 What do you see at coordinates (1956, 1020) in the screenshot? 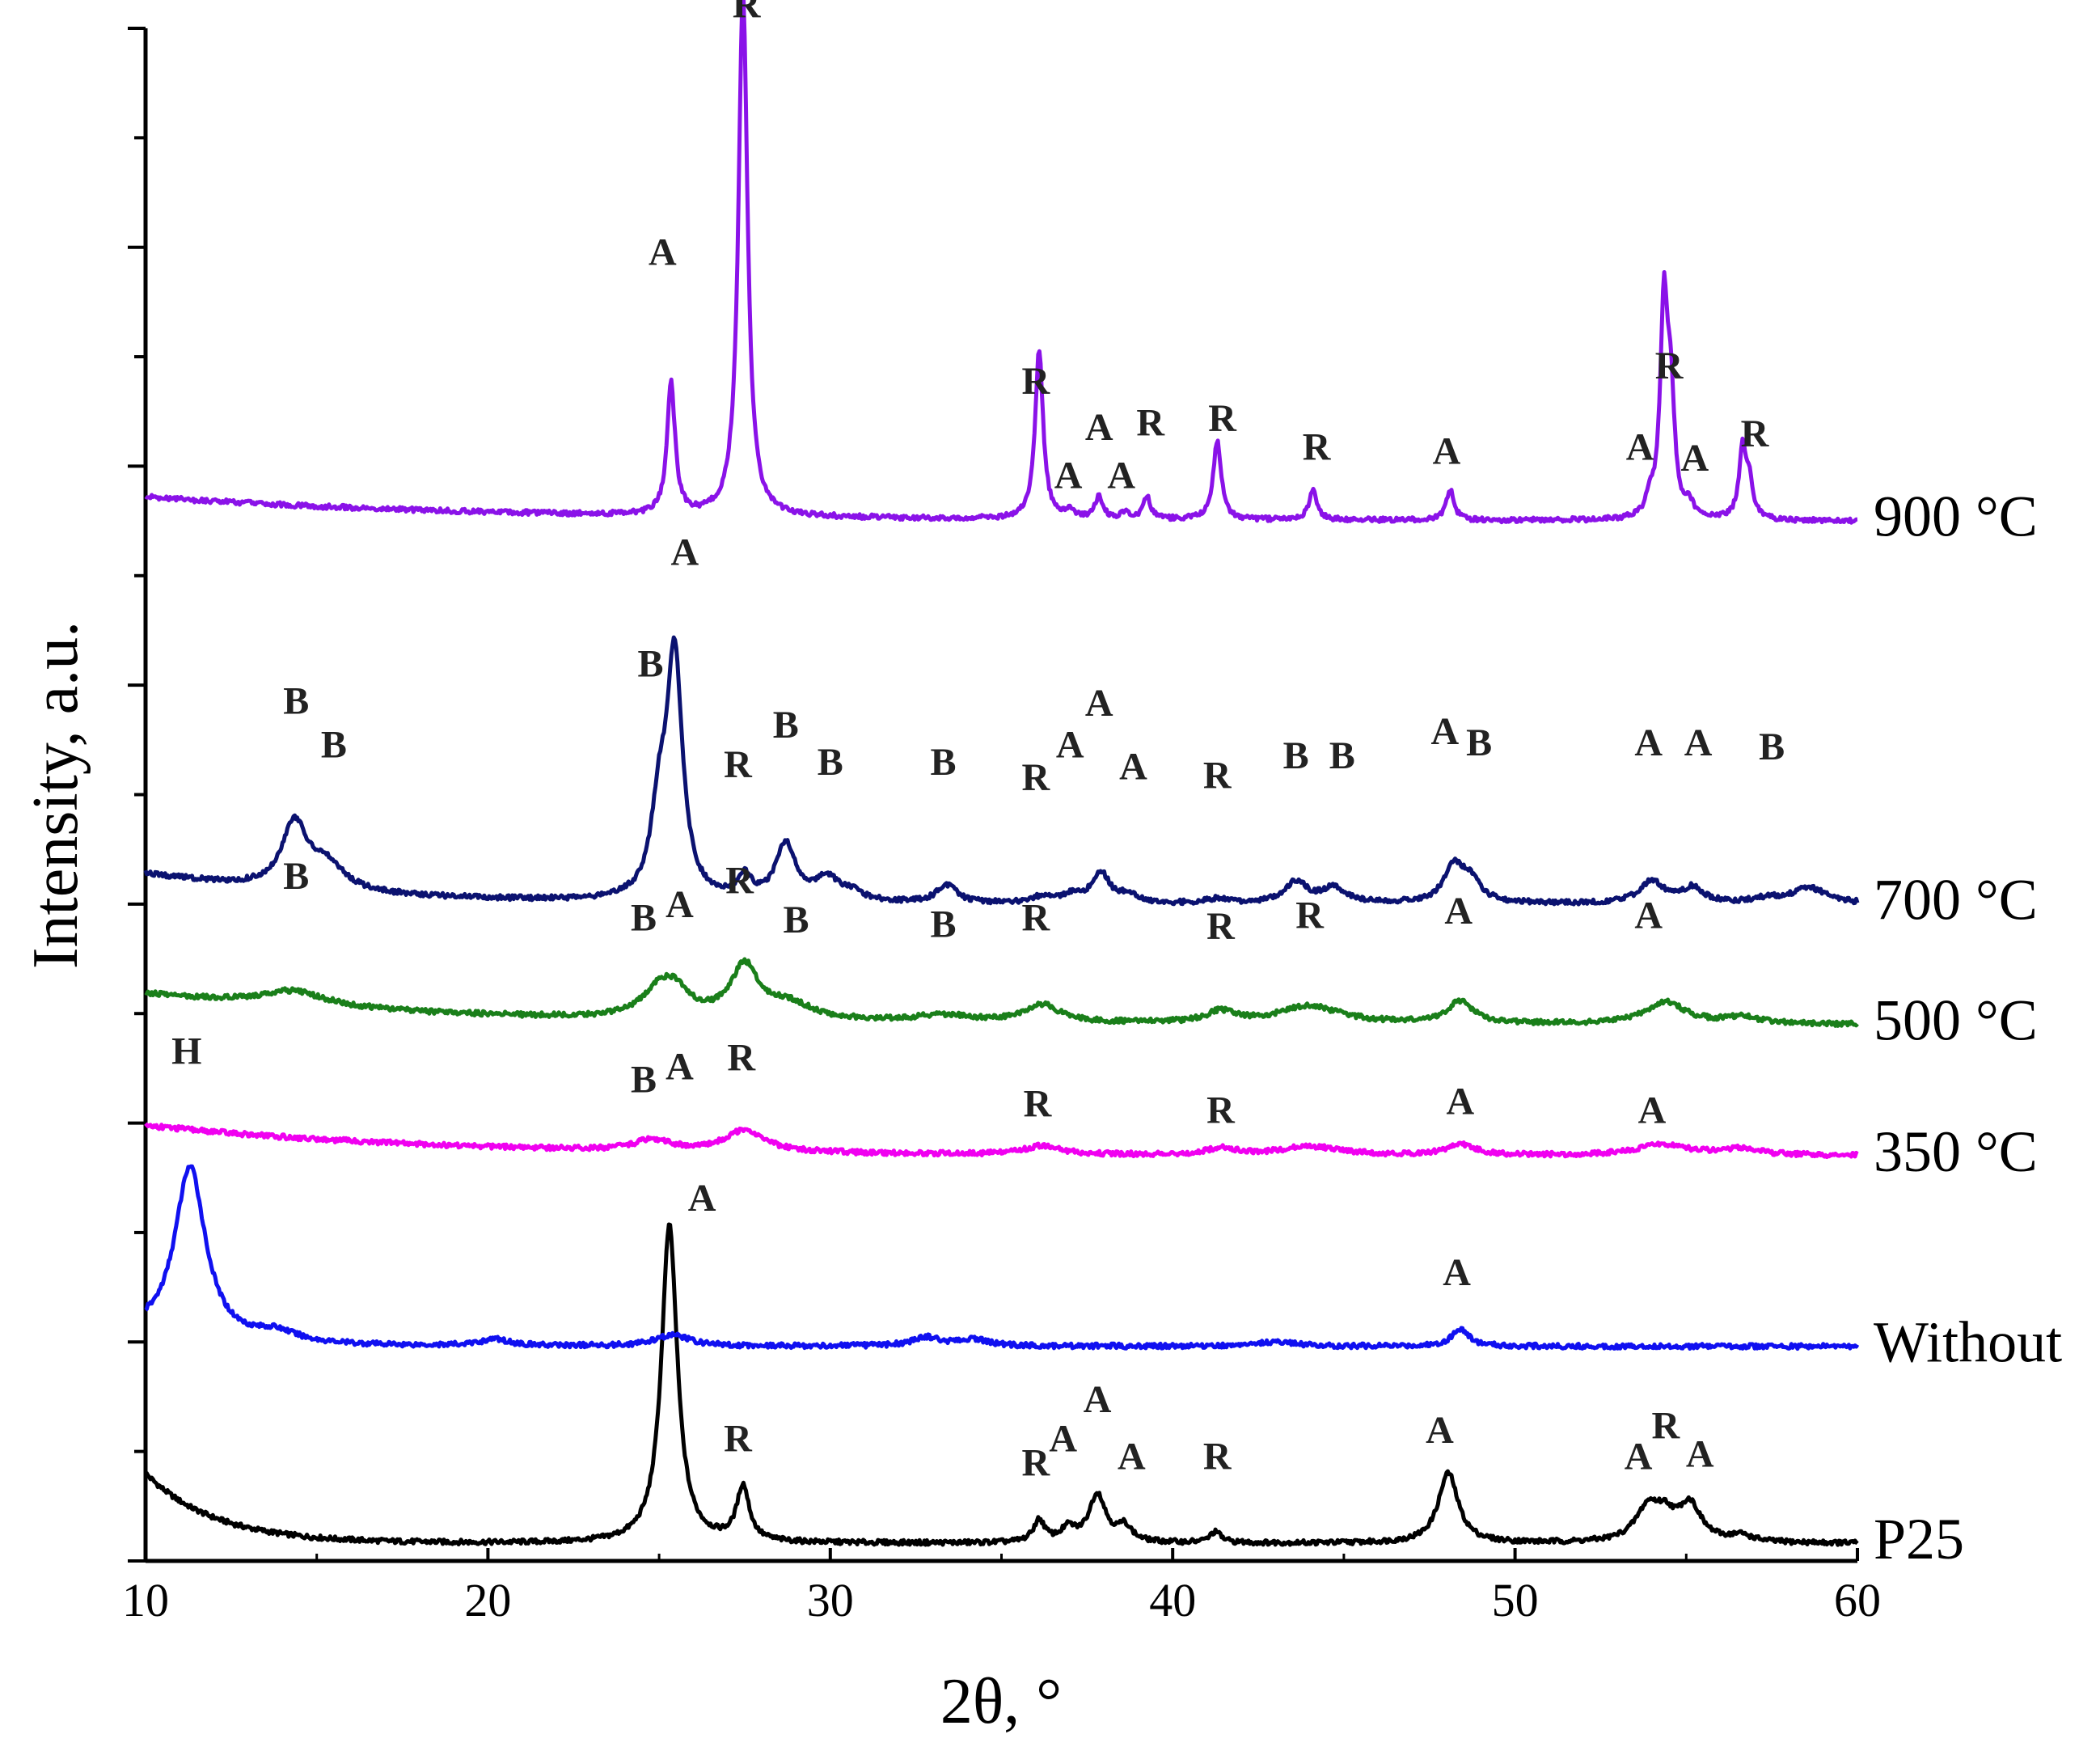
I see `series-label: 500 °C` at bounding box center [1956, 1020].